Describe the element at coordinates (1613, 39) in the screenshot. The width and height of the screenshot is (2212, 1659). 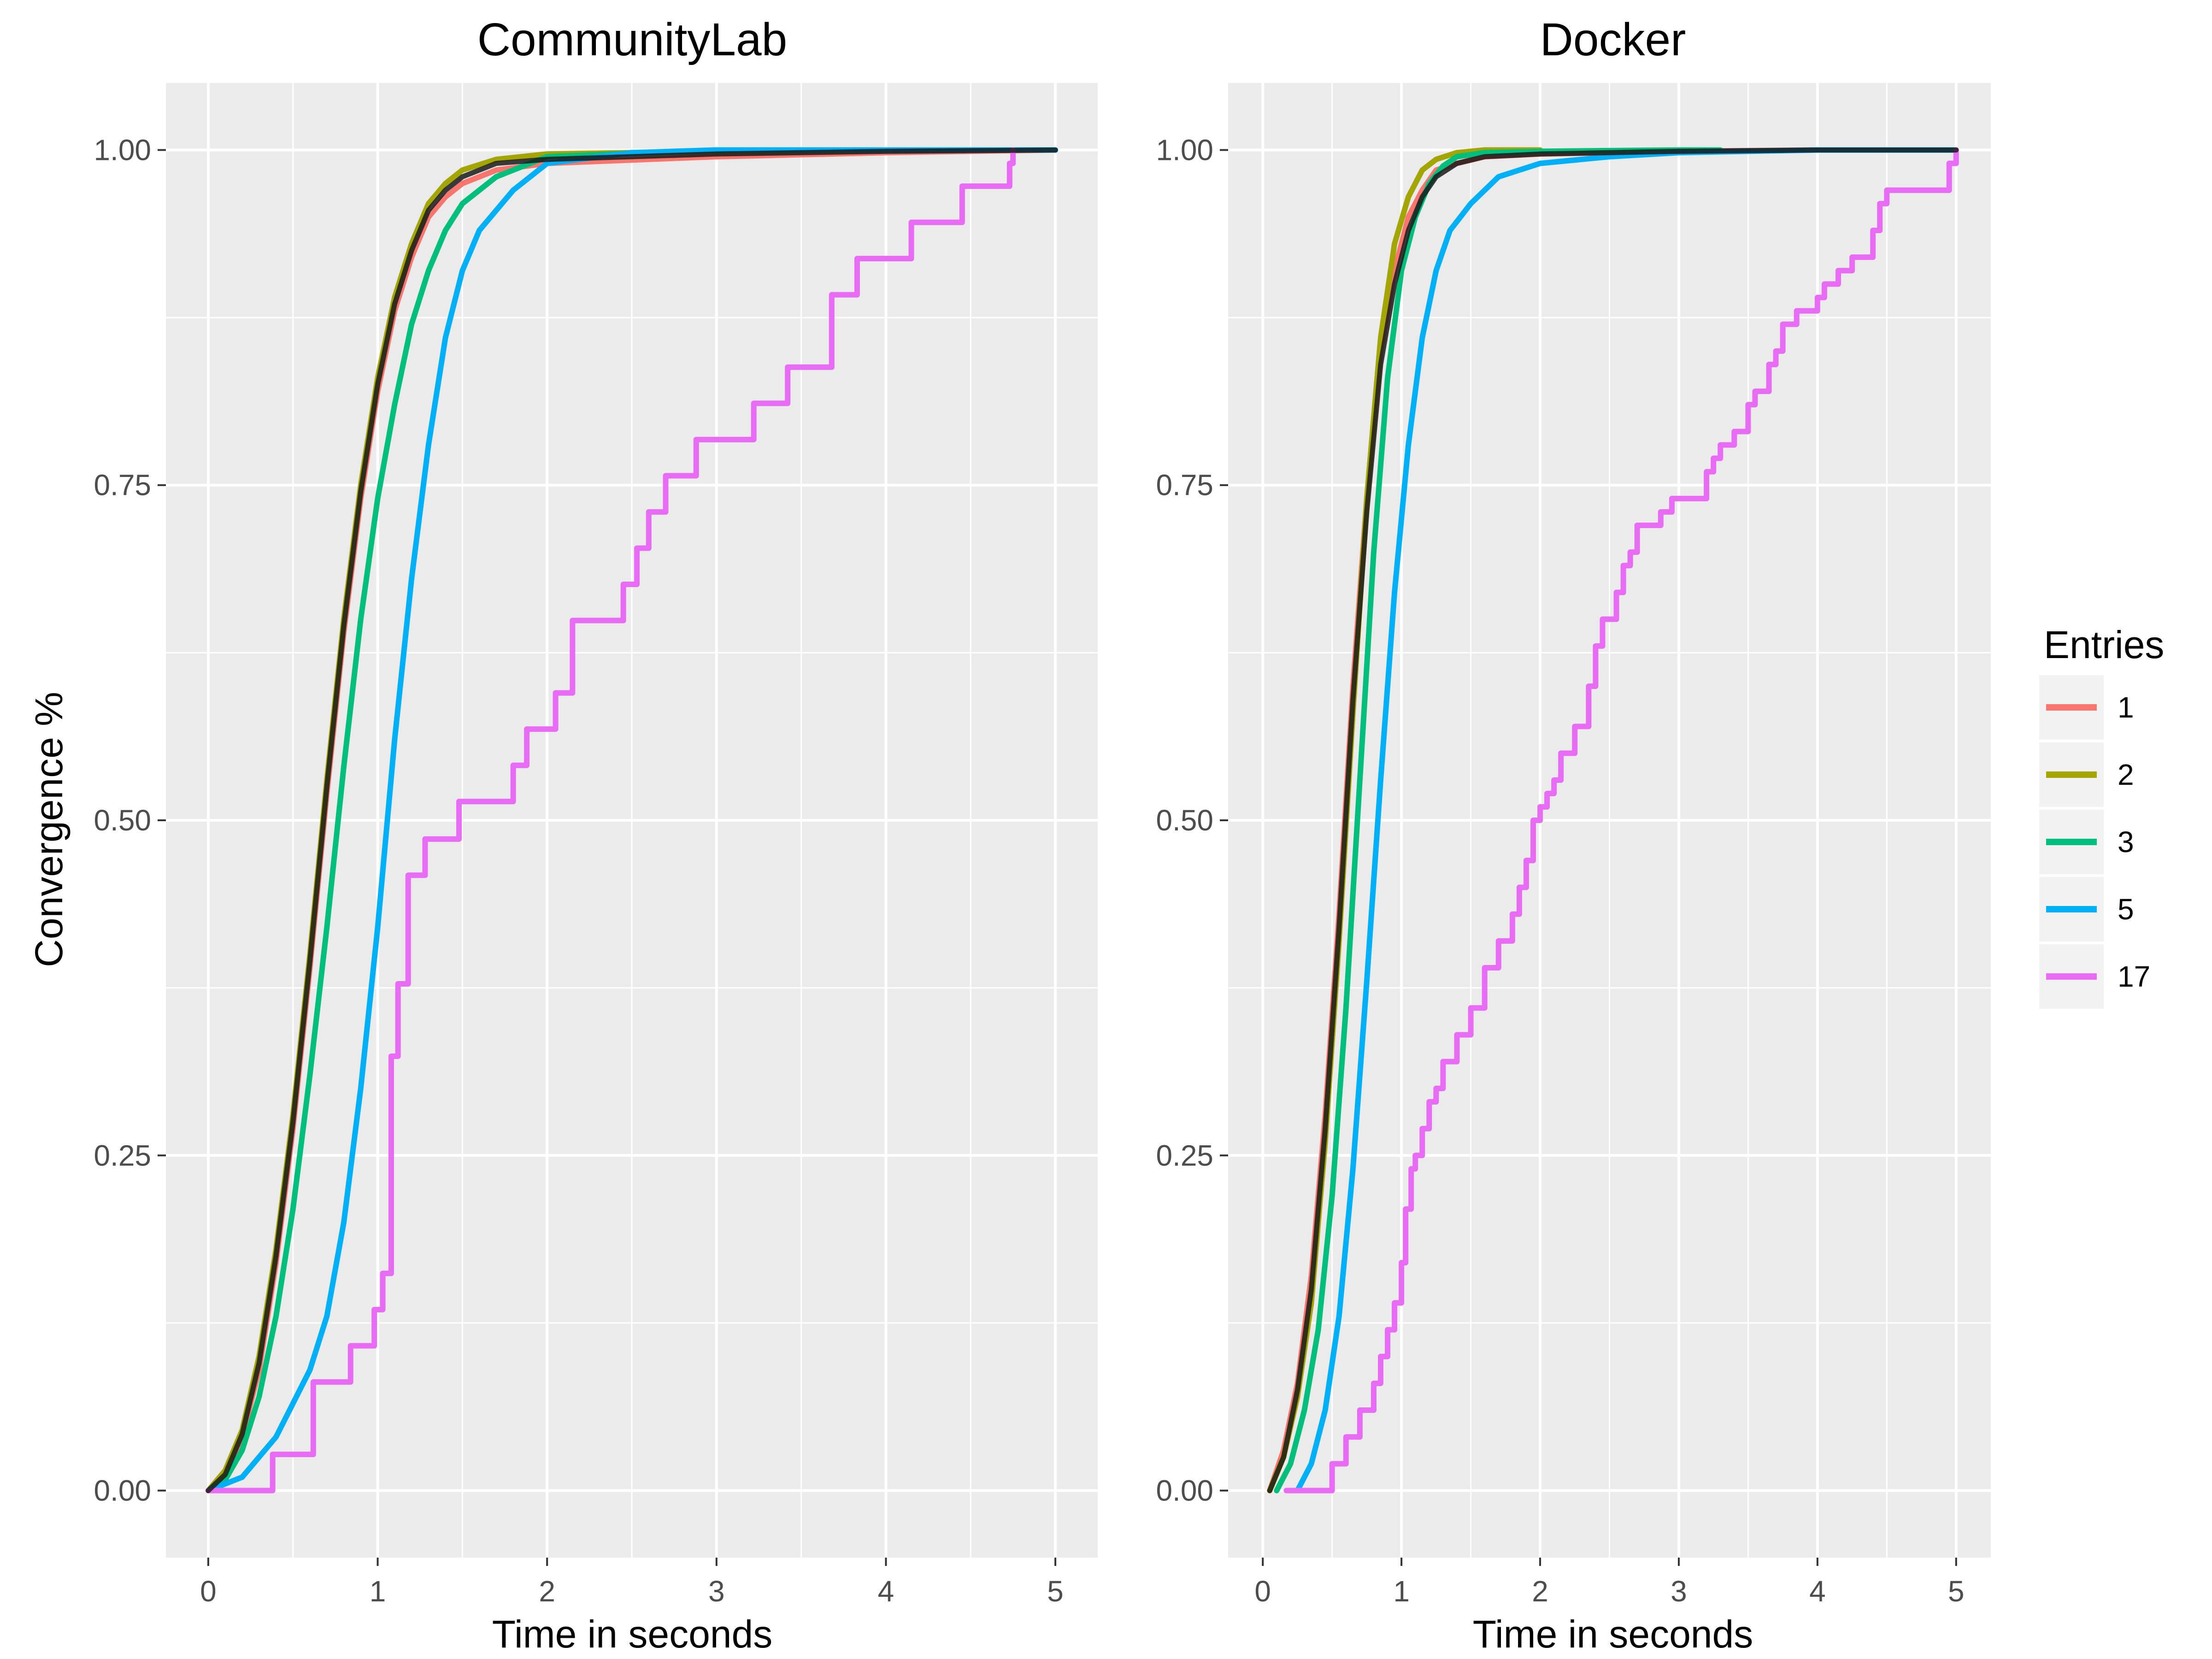
I see `panel-title: Docker` at that location.